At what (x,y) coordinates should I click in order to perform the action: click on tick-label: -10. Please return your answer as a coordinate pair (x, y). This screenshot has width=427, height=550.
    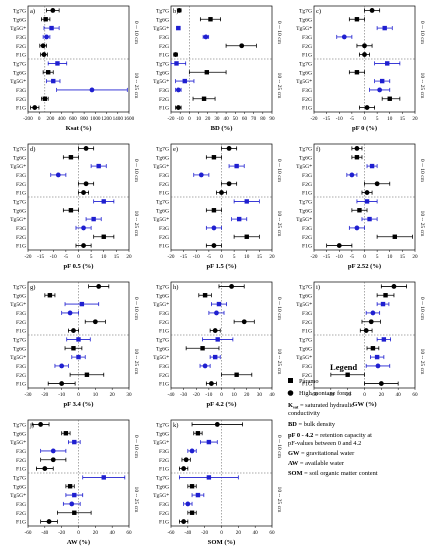
    Looking at the image, I should click on (53, 257).